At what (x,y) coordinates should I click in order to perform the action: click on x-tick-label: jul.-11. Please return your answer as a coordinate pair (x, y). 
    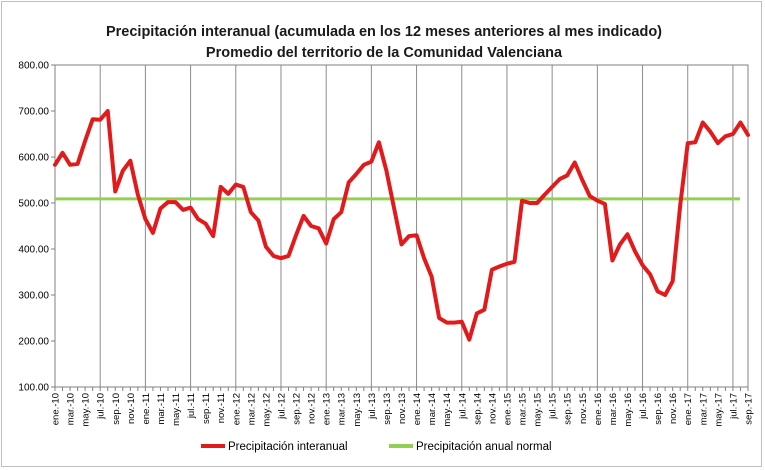
    Looking at the image, I should click on (191, 406).